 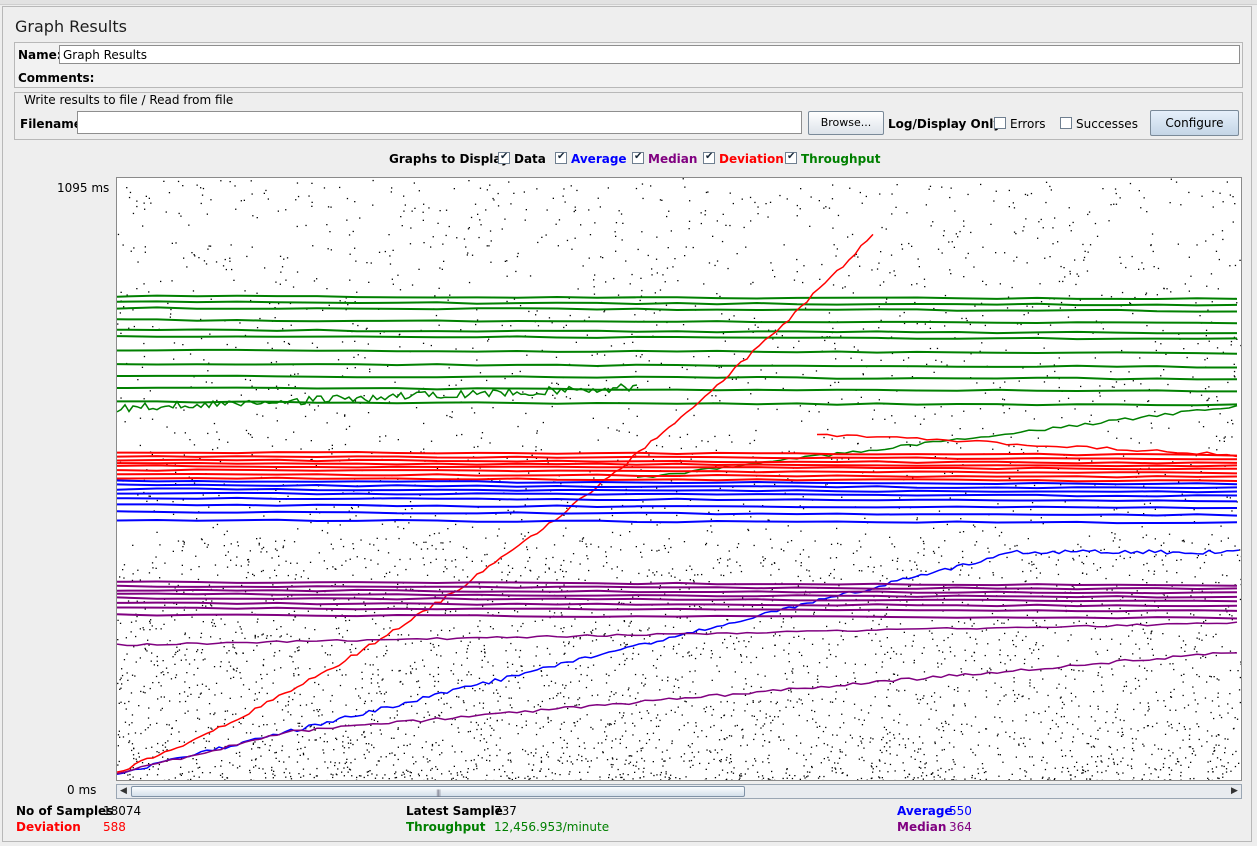 I want to click on data-checkbox, so click(x=504, y=157).